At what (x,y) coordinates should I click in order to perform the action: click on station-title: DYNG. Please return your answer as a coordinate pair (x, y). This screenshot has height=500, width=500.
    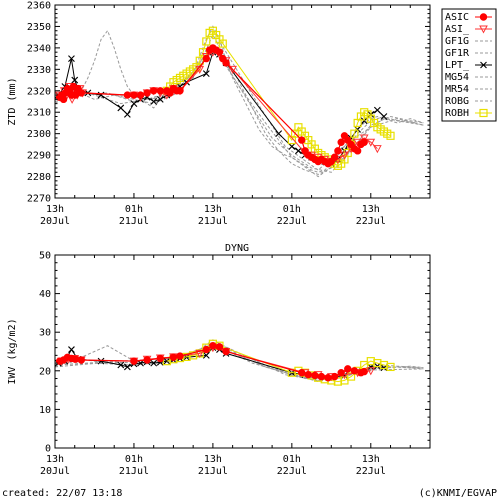
    Looking at the image, I should click on (237, 248).